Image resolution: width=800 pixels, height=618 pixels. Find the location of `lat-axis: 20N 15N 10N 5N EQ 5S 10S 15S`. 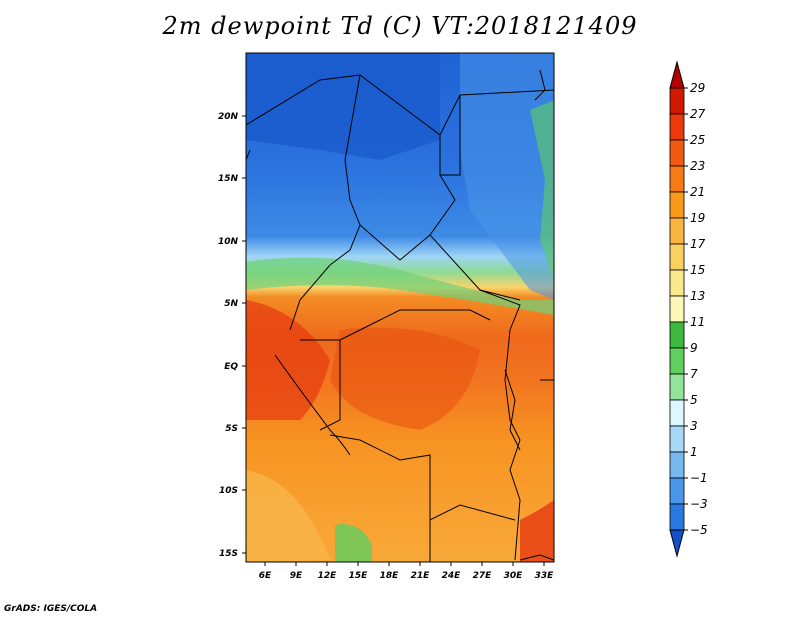

lat-axis: 20N 15N 10N 5N EQ 5S 10S 15S is located at coordinates (232, 335).